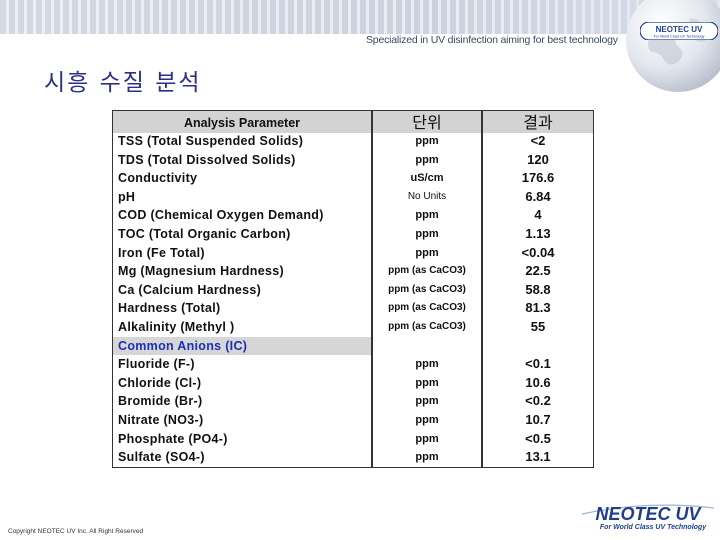 The width and height of the screenshot is (720, 540). I want to click on row-result: 81.3, so click(538, 308).